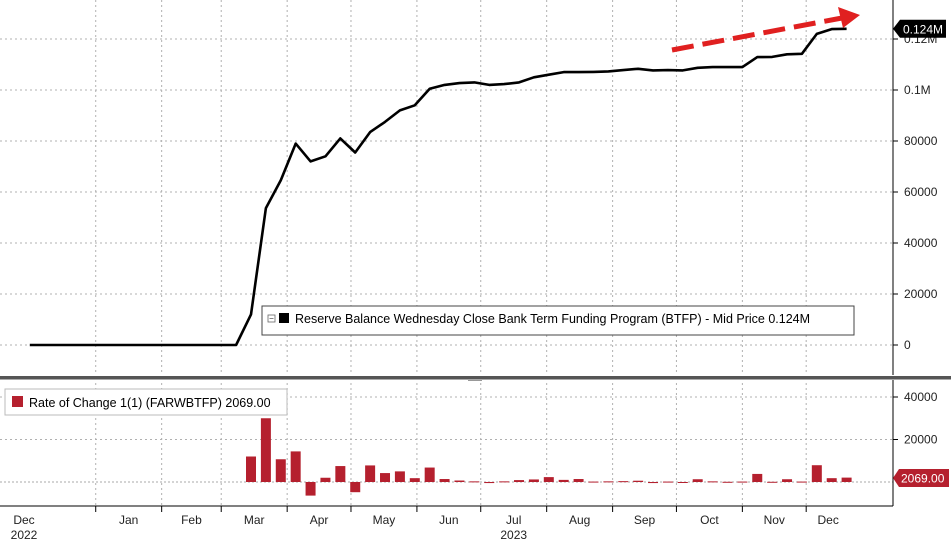 The height and width of the screenshot is (541, 951). I want to click on trend-arrow-annotation, so click(765, 30).